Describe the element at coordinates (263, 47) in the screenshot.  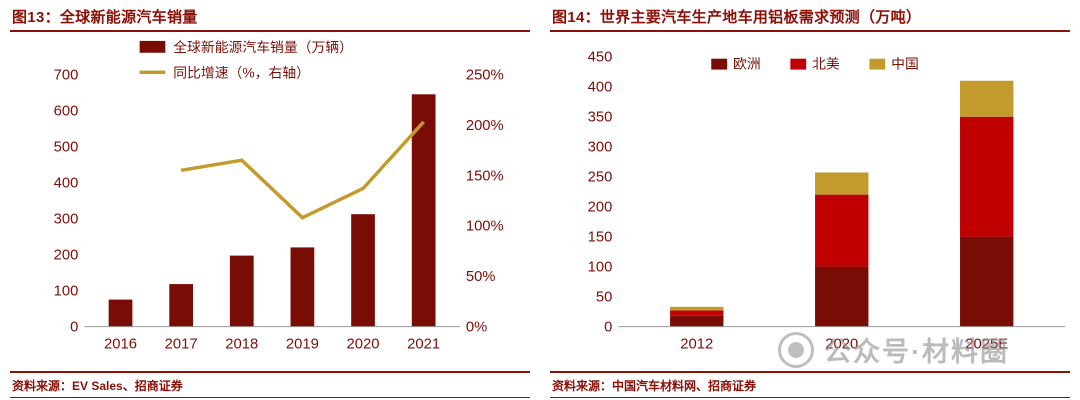
I see `axis-tick-label: 全球新能源汽车销量（万辆）` at that location.